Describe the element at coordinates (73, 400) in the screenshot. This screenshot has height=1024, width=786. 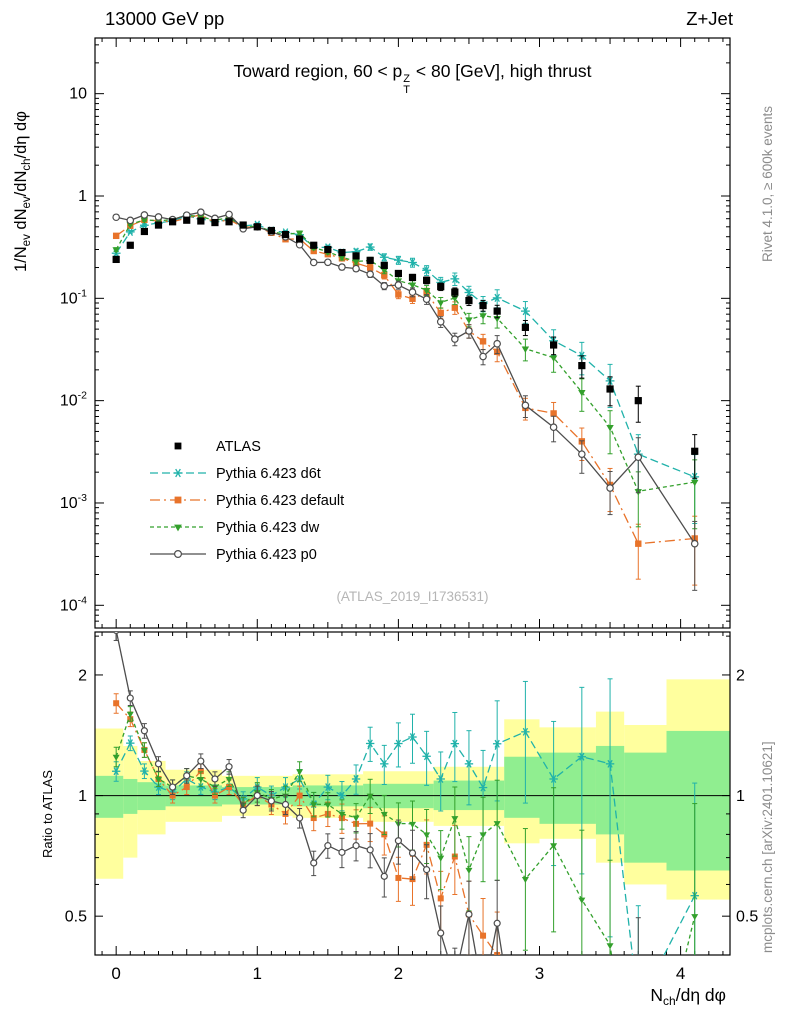
I see `svg-text: 10⁻²` at that location.